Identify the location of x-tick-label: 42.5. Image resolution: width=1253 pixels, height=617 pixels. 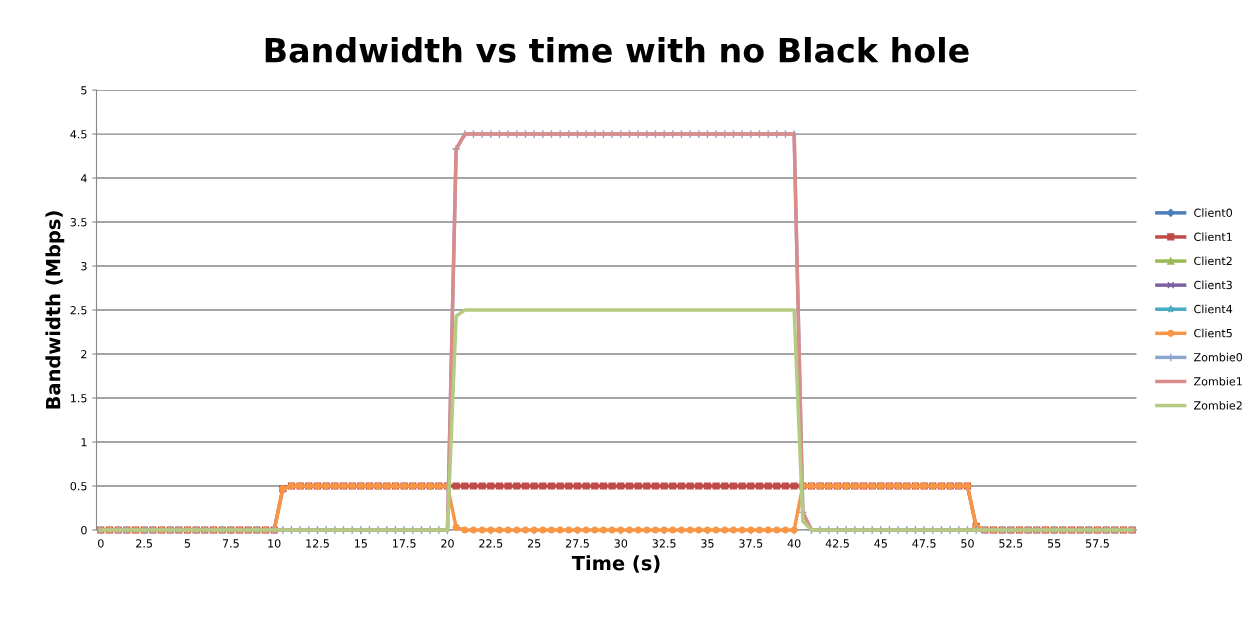
(837, 543).